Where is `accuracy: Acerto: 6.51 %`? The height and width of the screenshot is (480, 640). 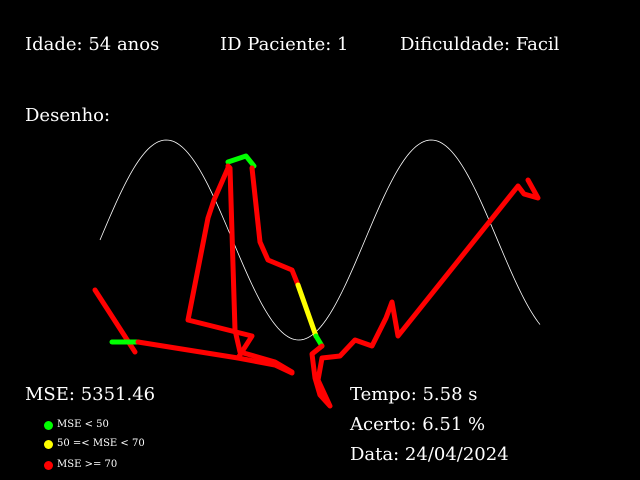 accuracy: Acerto: 6.51 % is located at coordinates (417, 425).